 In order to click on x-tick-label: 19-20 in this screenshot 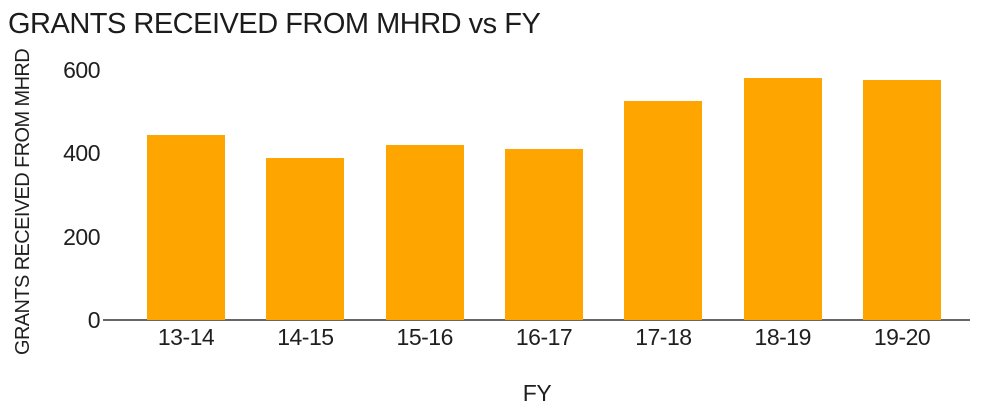, I will do `click(902, 337)`.